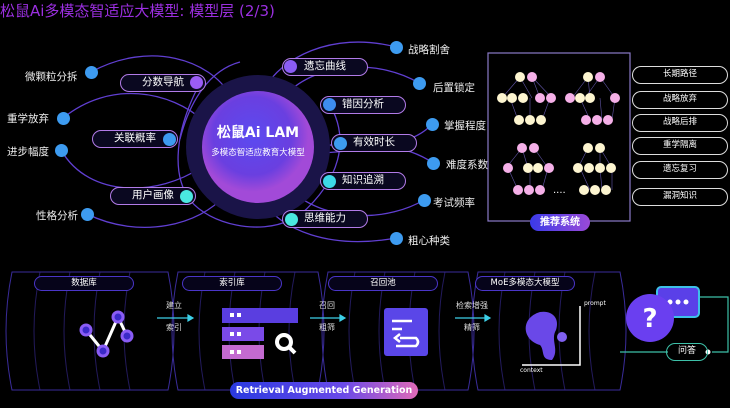  What do you see at coordinates (374, 143) in the screenshot?
I see `node-effective-duration: 有效时长` at bounding box center [374, 143].